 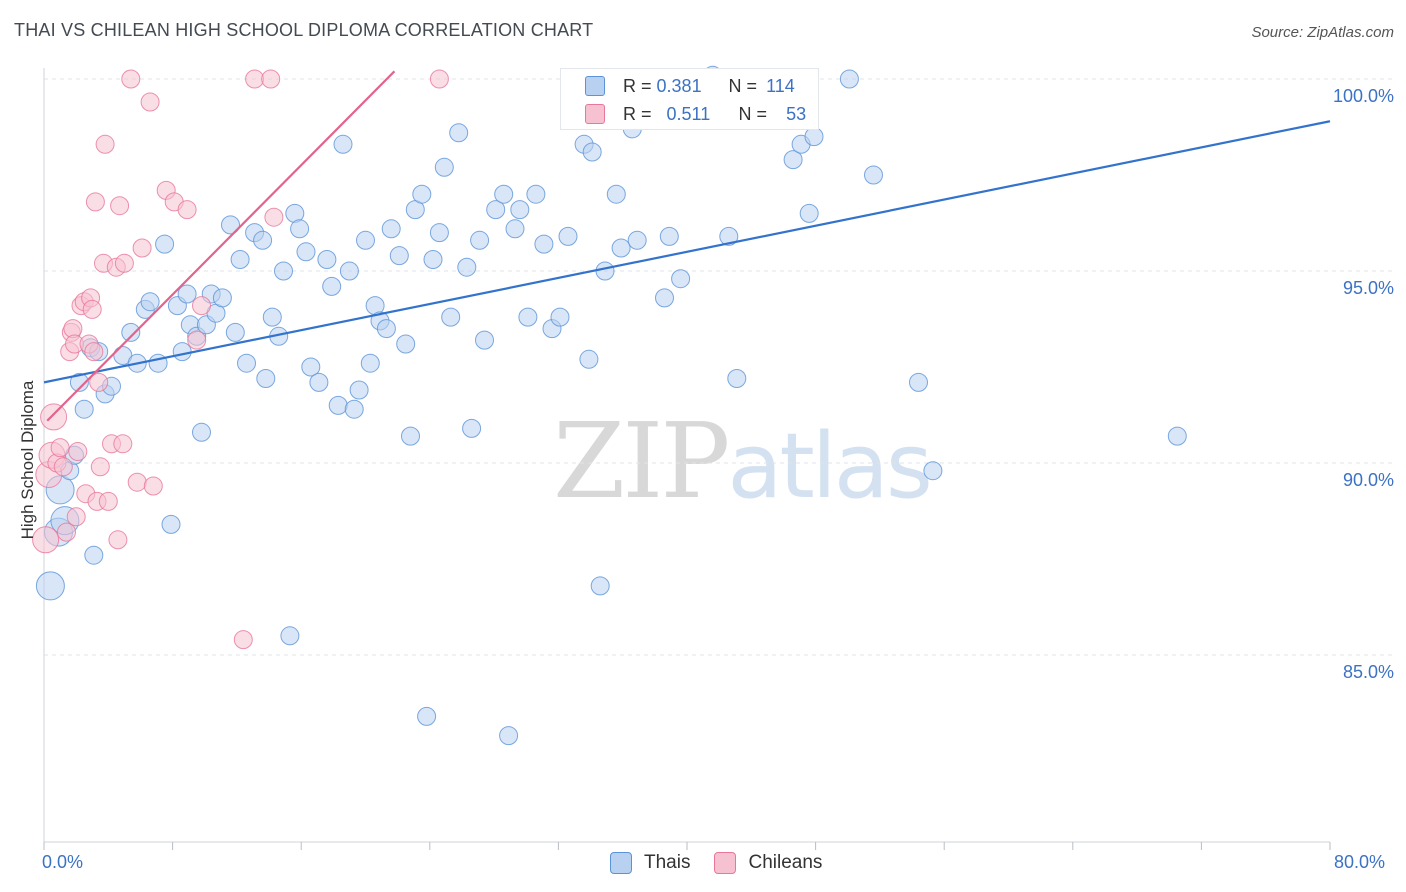 I want to click on legend-r-label: R =, so click(x=637, y=85).